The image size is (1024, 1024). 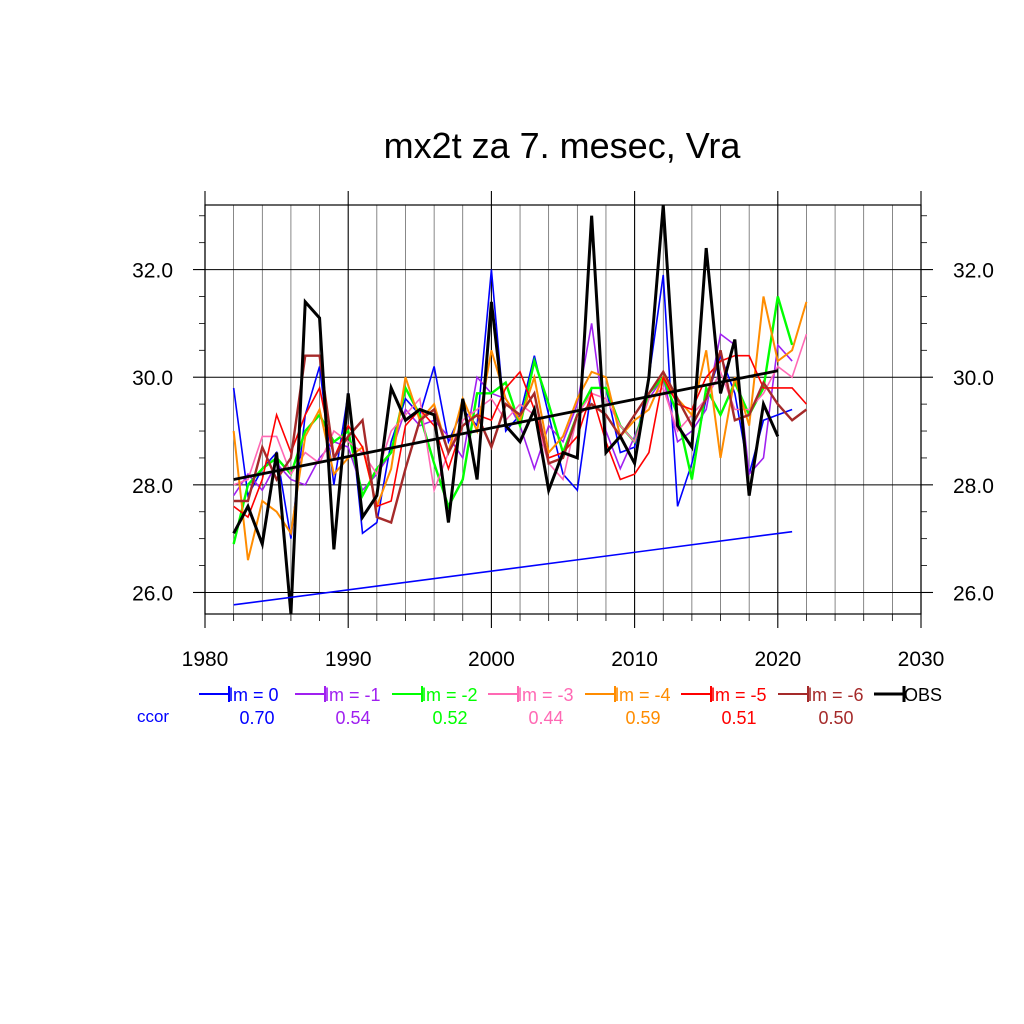 I want to click on legend-ccor-value: 0.44, so click(x=545, y=718).